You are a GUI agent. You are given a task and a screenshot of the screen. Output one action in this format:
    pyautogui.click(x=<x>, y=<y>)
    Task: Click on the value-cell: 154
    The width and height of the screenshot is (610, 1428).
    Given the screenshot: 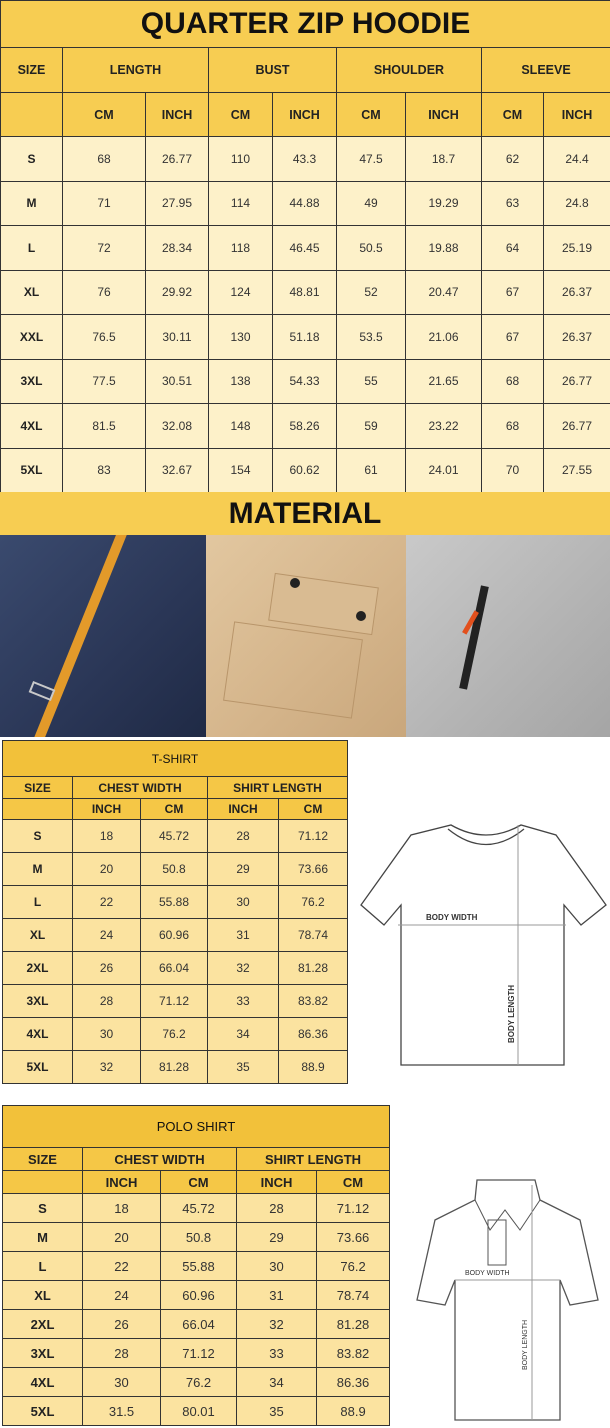 What is the action you would take?
    pyautogui.click(x=240, y=470)
    